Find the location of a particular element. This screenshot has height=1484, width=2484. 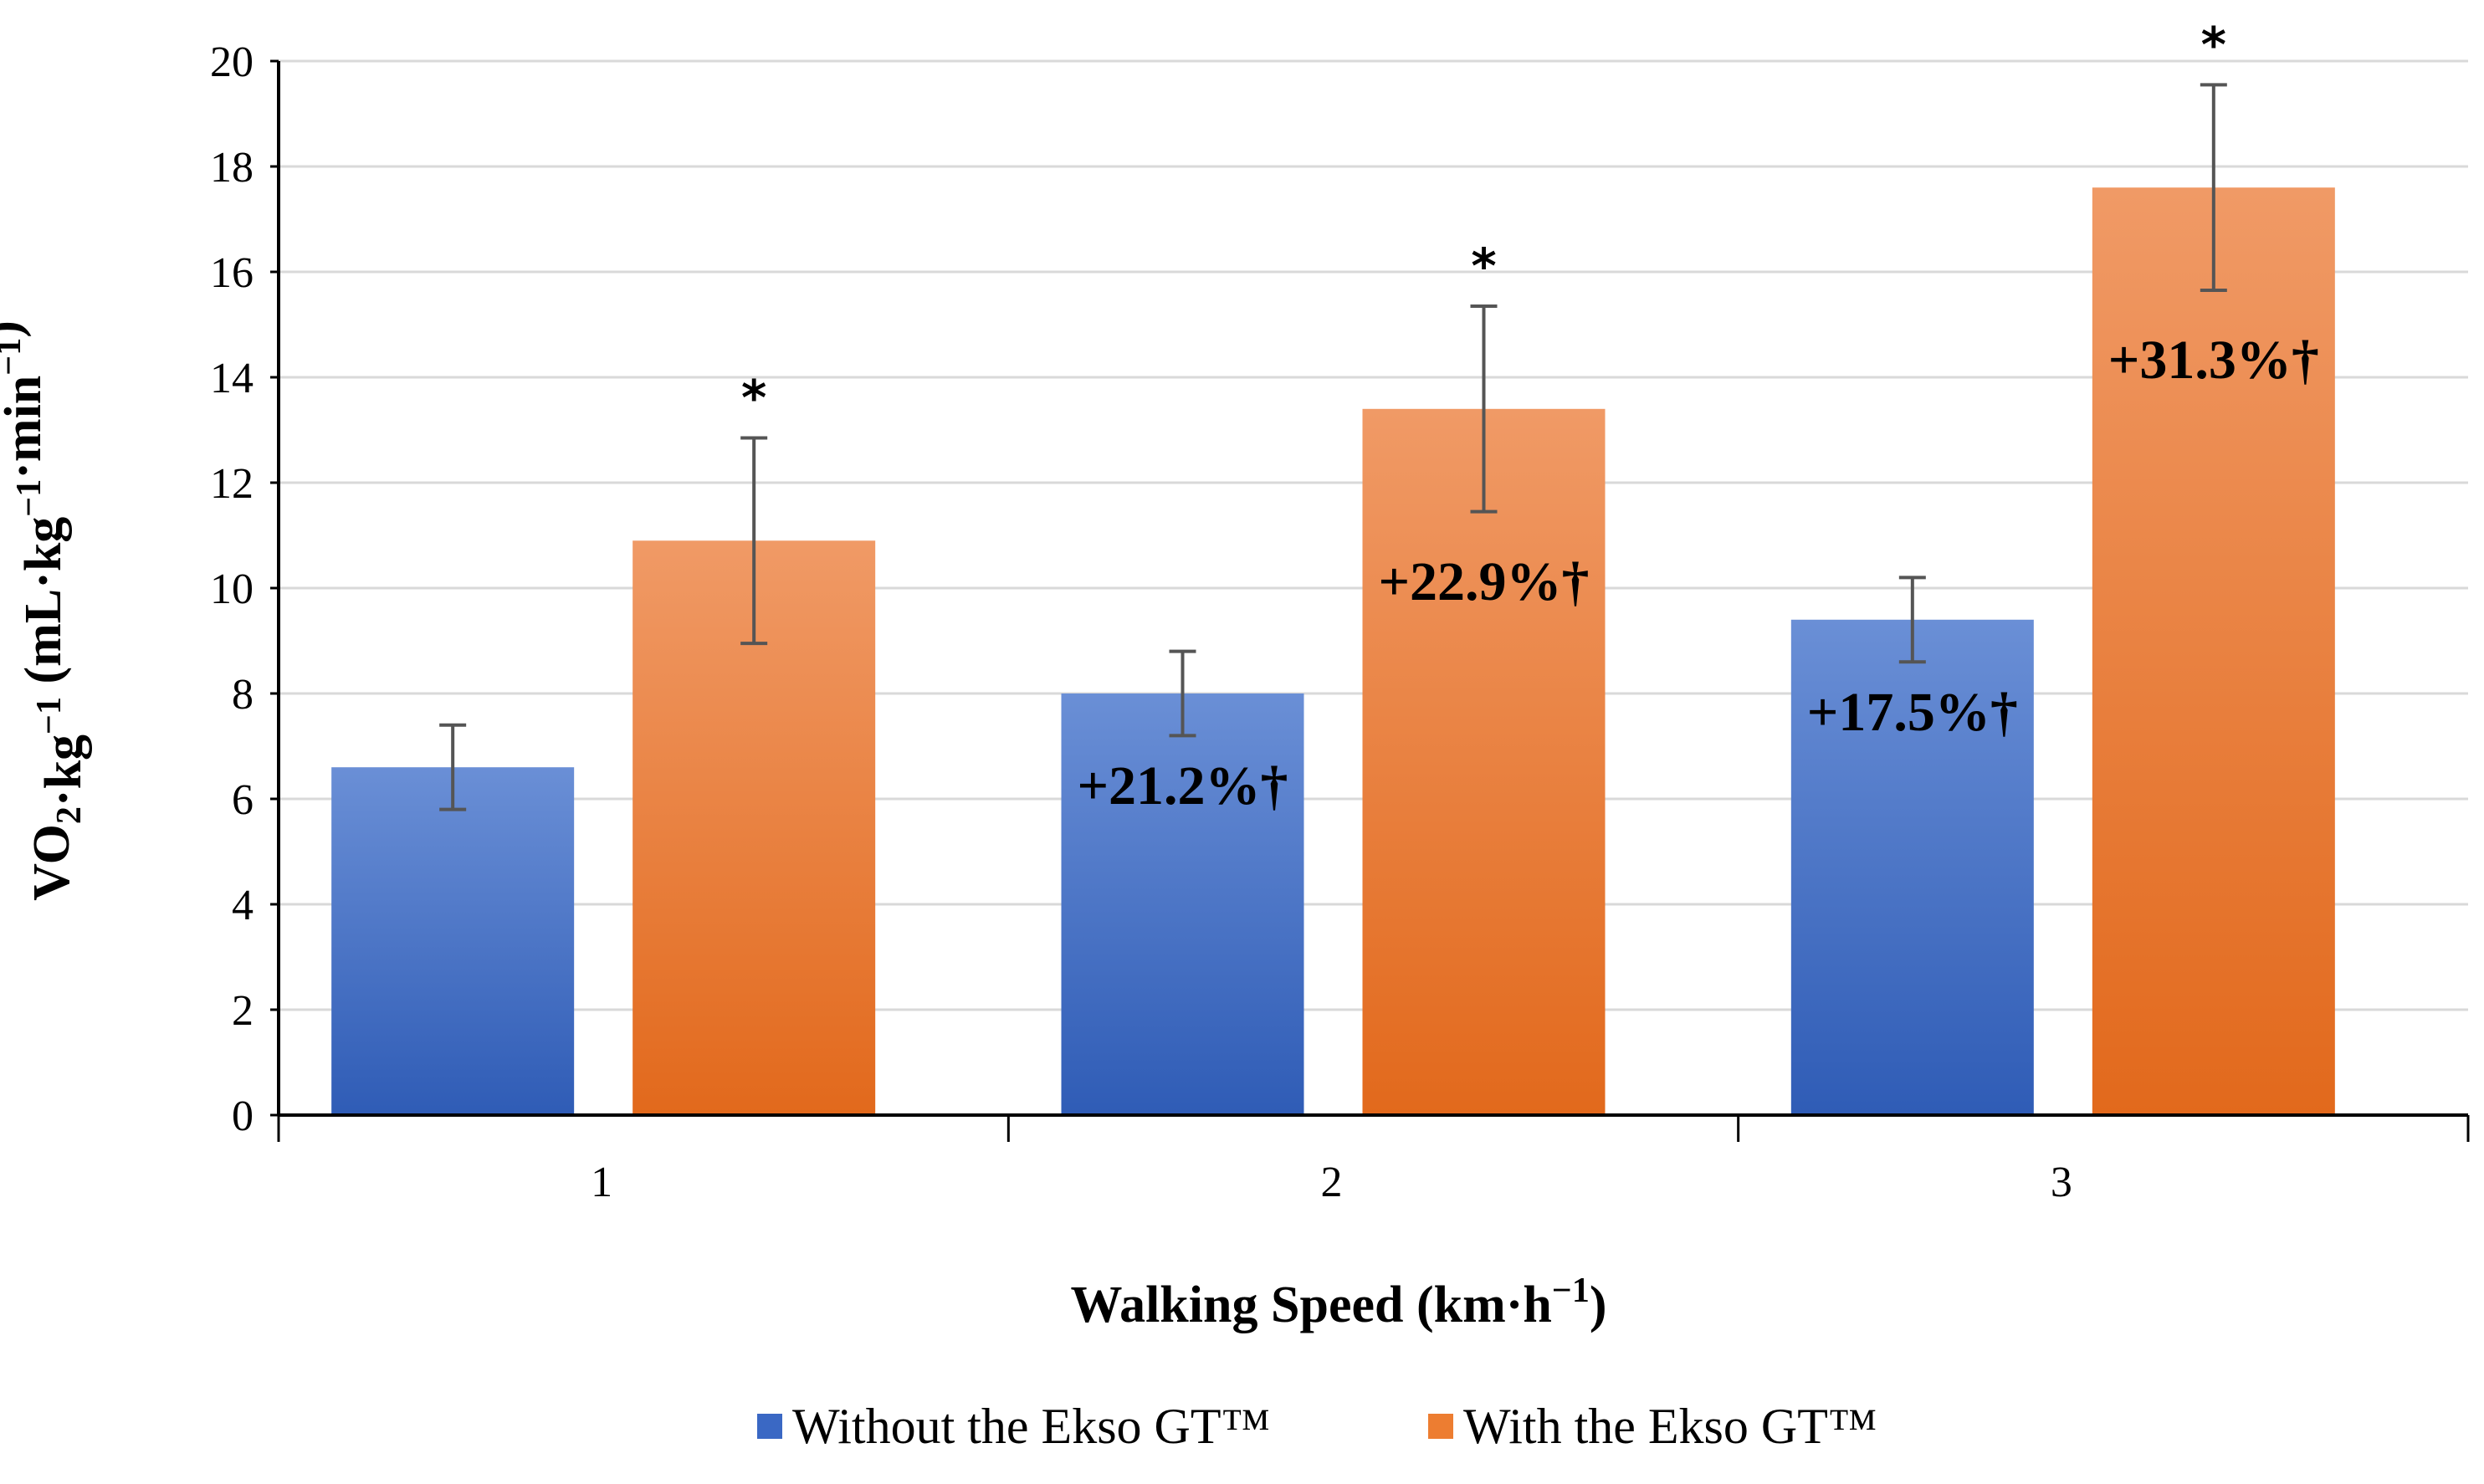

x-tick-label: 2 is located at coordinates (1332, 1182).